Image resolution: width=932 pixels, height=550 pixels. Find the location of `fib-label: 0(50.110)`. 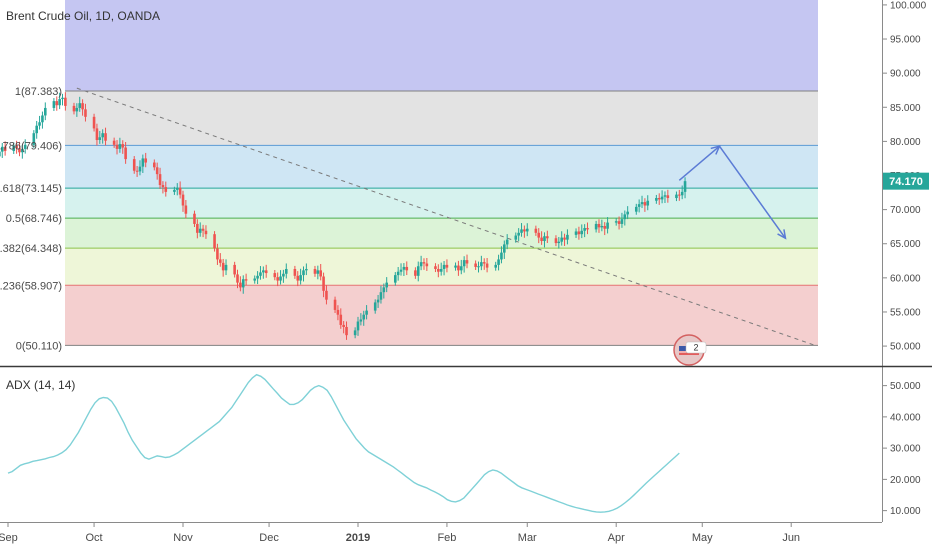

fib-label: 0(50.110) is located at coordinates (39, 346).